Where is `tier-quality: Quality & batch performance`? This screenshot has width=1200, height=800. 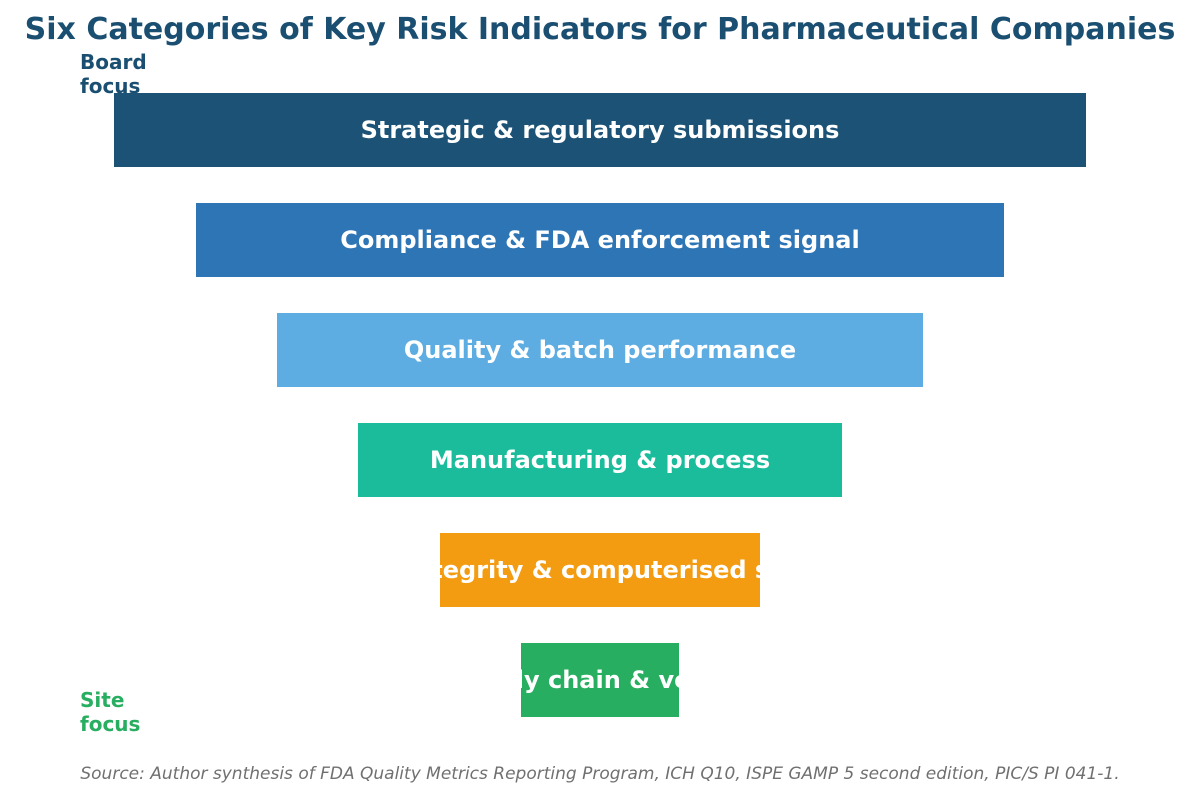
tier-quality: Quality & batch performance is located at coordinates (600, 350).